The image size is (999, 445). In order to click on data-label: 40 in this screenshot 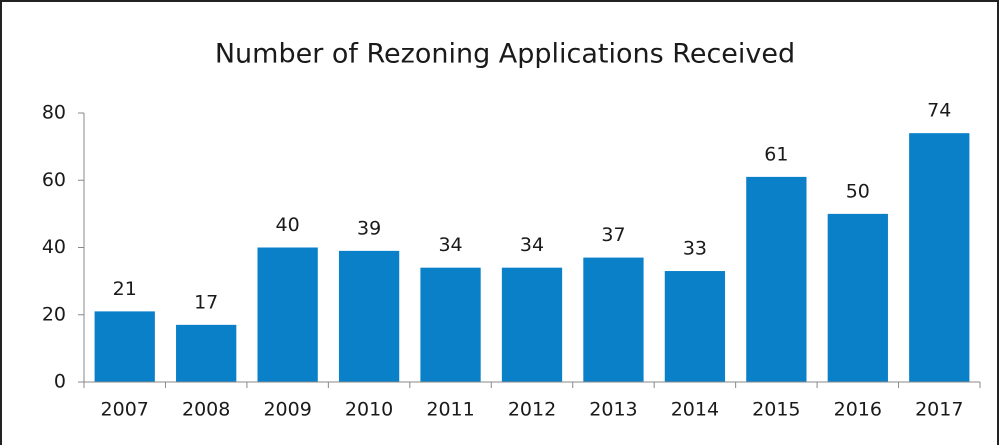, I will do `click(288, 225)`.